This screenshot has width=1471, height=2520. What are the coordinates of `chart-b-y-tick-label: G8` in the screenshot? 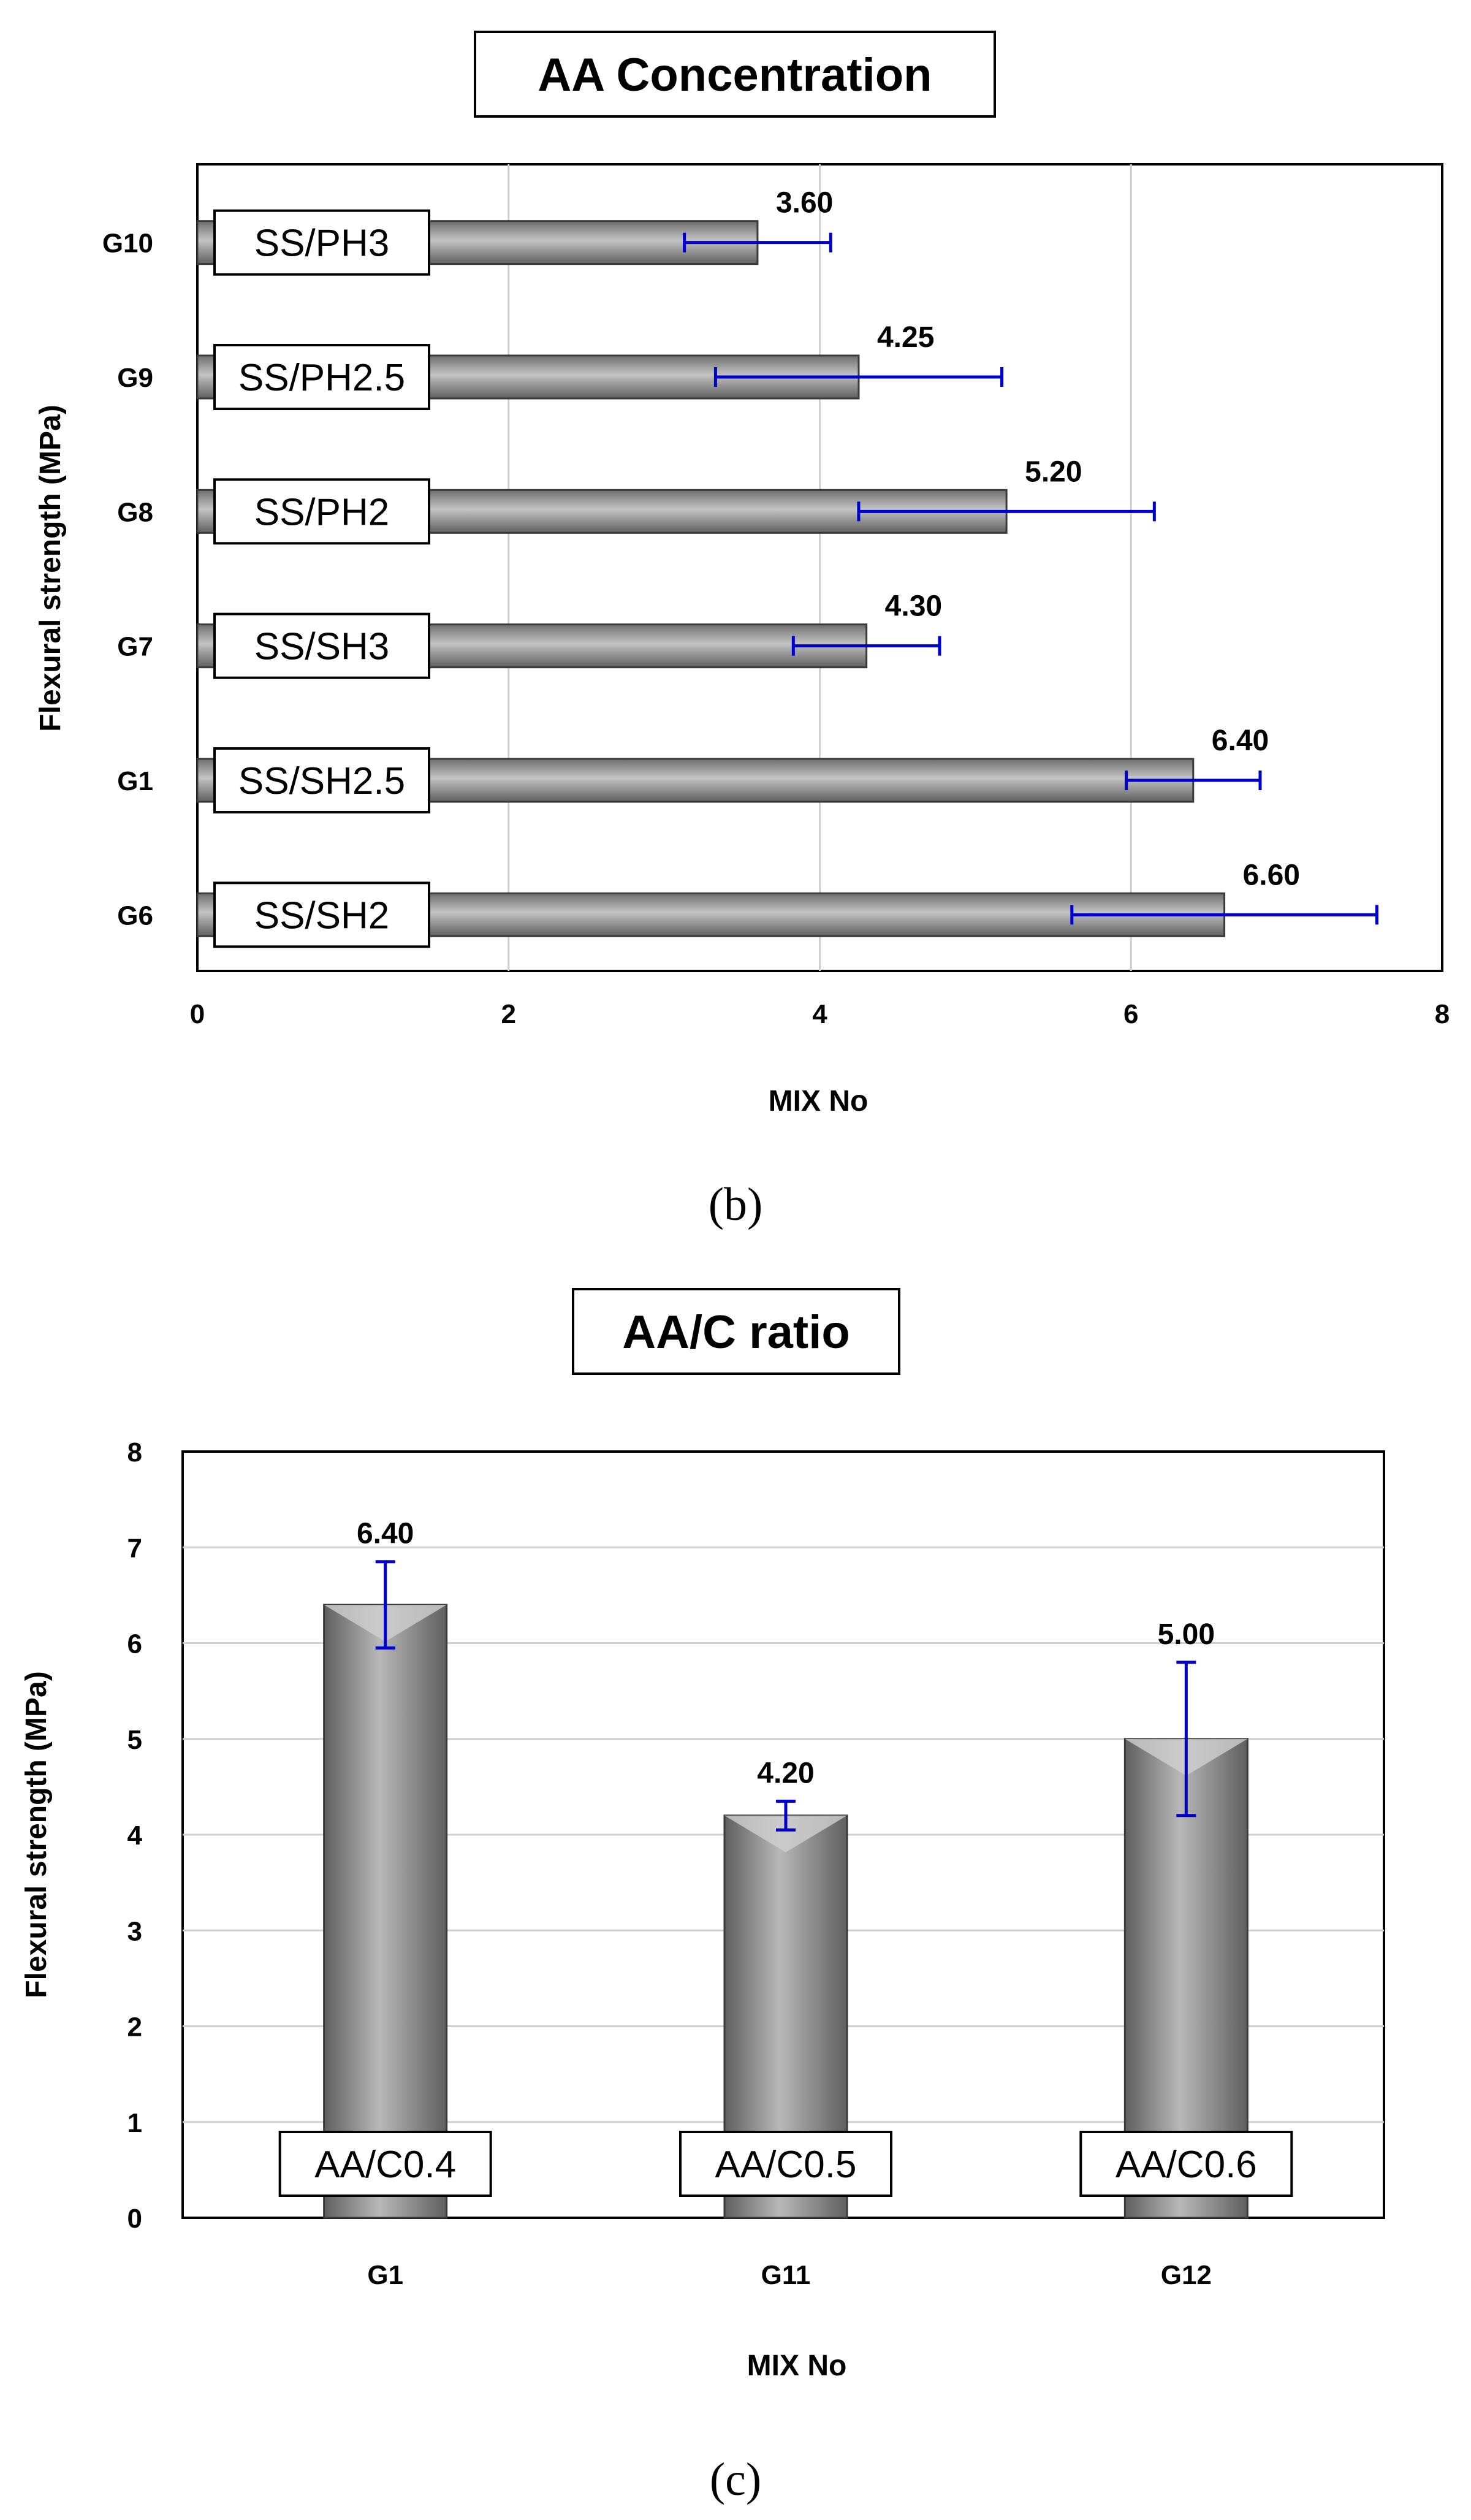 It's located at (135, 512).